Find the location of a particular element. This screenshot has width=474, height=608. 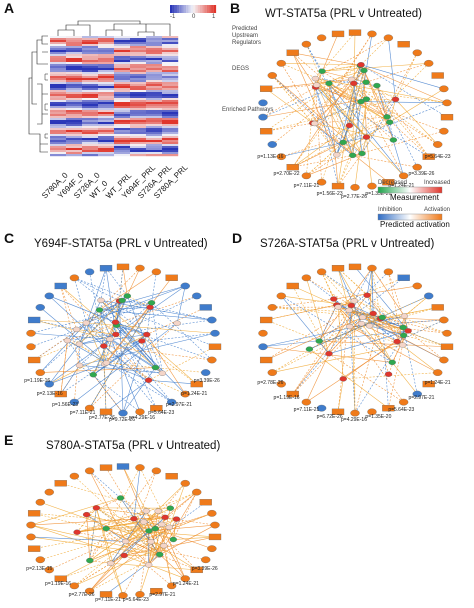

pvalue-label: p=2.97E-21 is located at coordinates (421, 398).